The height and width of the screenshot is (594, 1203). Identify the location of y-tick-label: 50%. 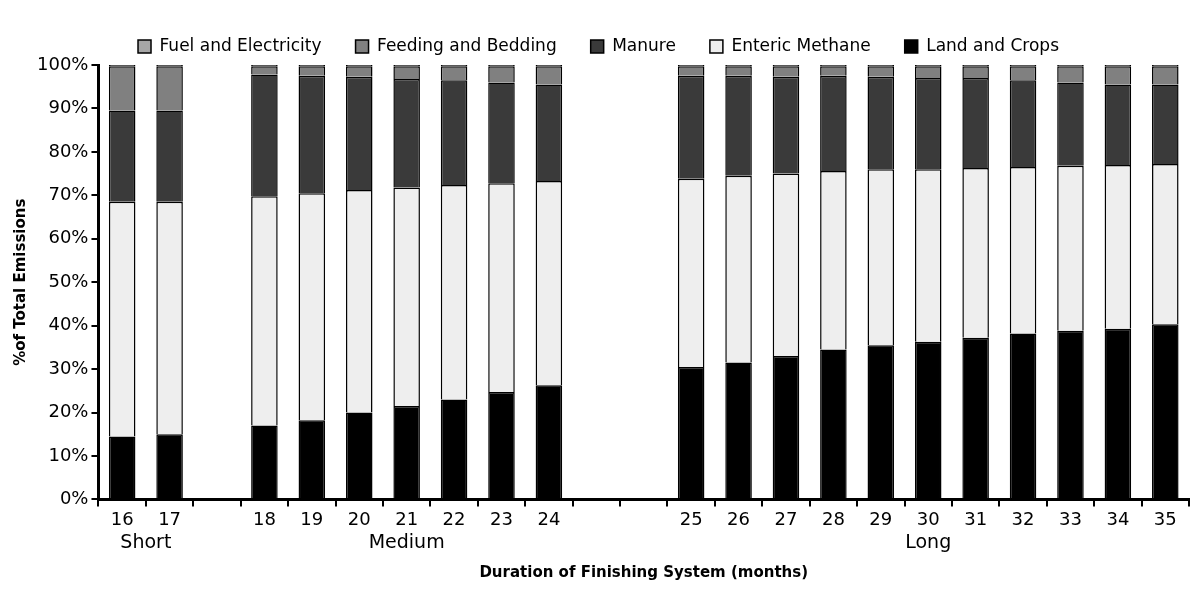
(68, 280).